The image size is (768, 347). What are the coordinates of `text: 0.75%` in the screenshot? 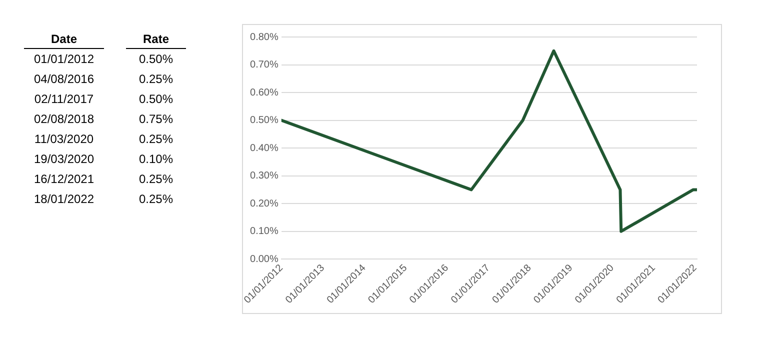 It's located at (156, 119).